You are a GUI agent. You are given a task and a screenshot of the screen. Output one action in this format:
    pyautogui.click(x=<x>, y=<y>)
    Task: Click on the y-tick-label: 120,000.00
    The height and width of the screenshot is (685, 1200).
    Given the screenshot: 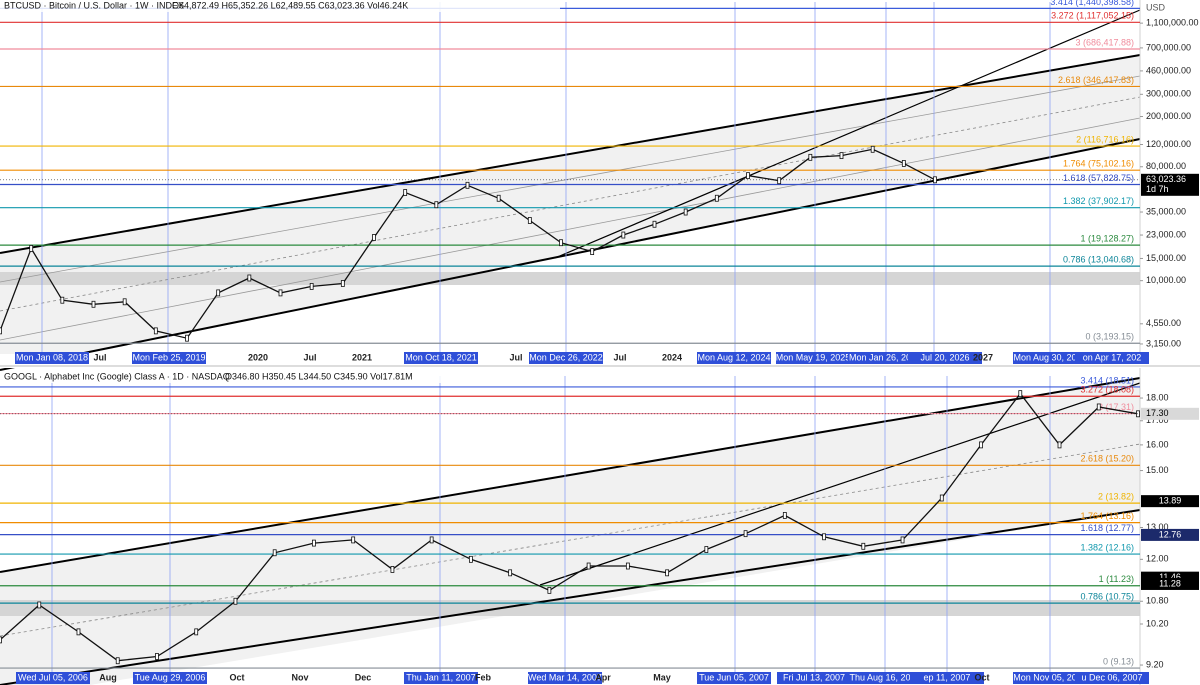 What is the action you would take?
    pyautogui.click(x=1168, y=144)
    